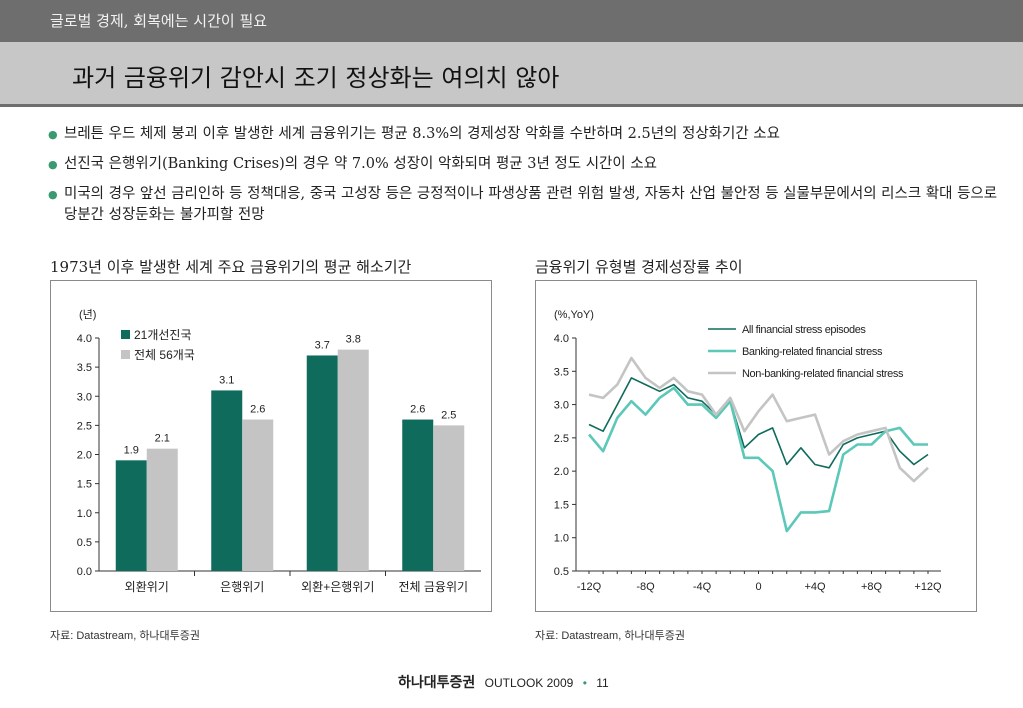  Describe the element at coordinates (645, 587) in the screenshot. I see `x-tick-label: -8Q` at that location.